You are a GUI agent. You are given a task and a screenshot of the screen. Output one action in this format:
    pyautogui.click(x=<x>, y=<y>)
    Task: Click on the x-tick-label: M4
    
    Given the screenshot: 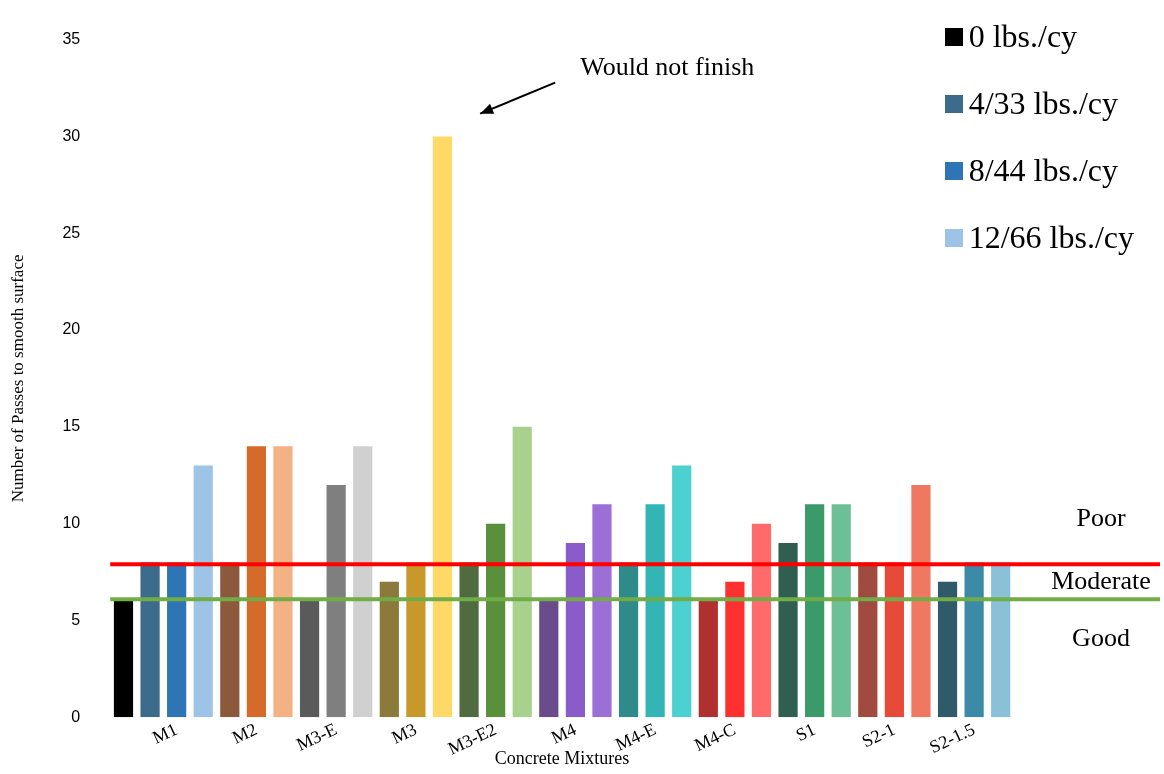 What is the action you would take?
    pyautogui.click(x=563, y=733)
    